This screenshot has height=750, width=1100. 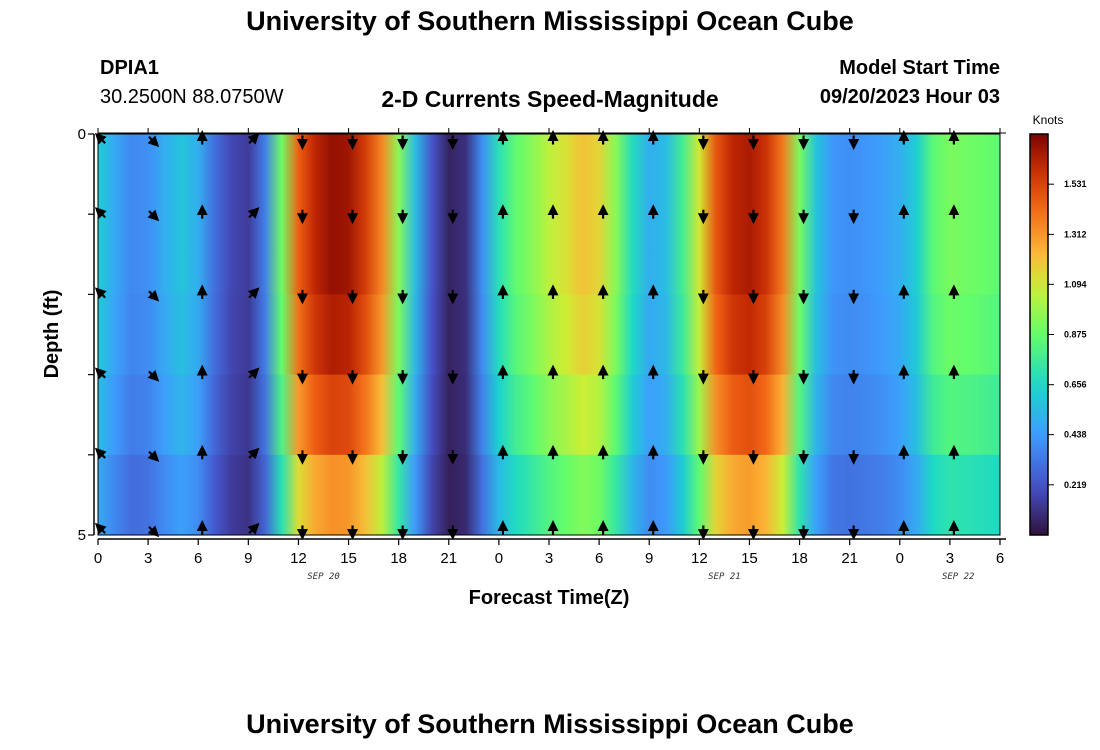 What do you see at coordinates (1075, 284) in the screenshot?
I see `colorbar-tick-label: 1.094` at bounding box center [1075, 284].